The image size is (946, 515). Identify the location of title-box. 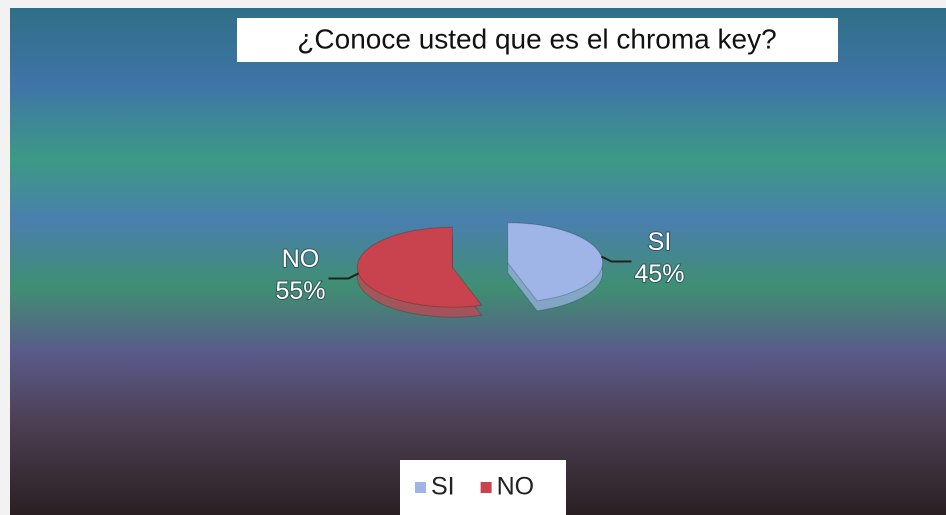
(537, 40).